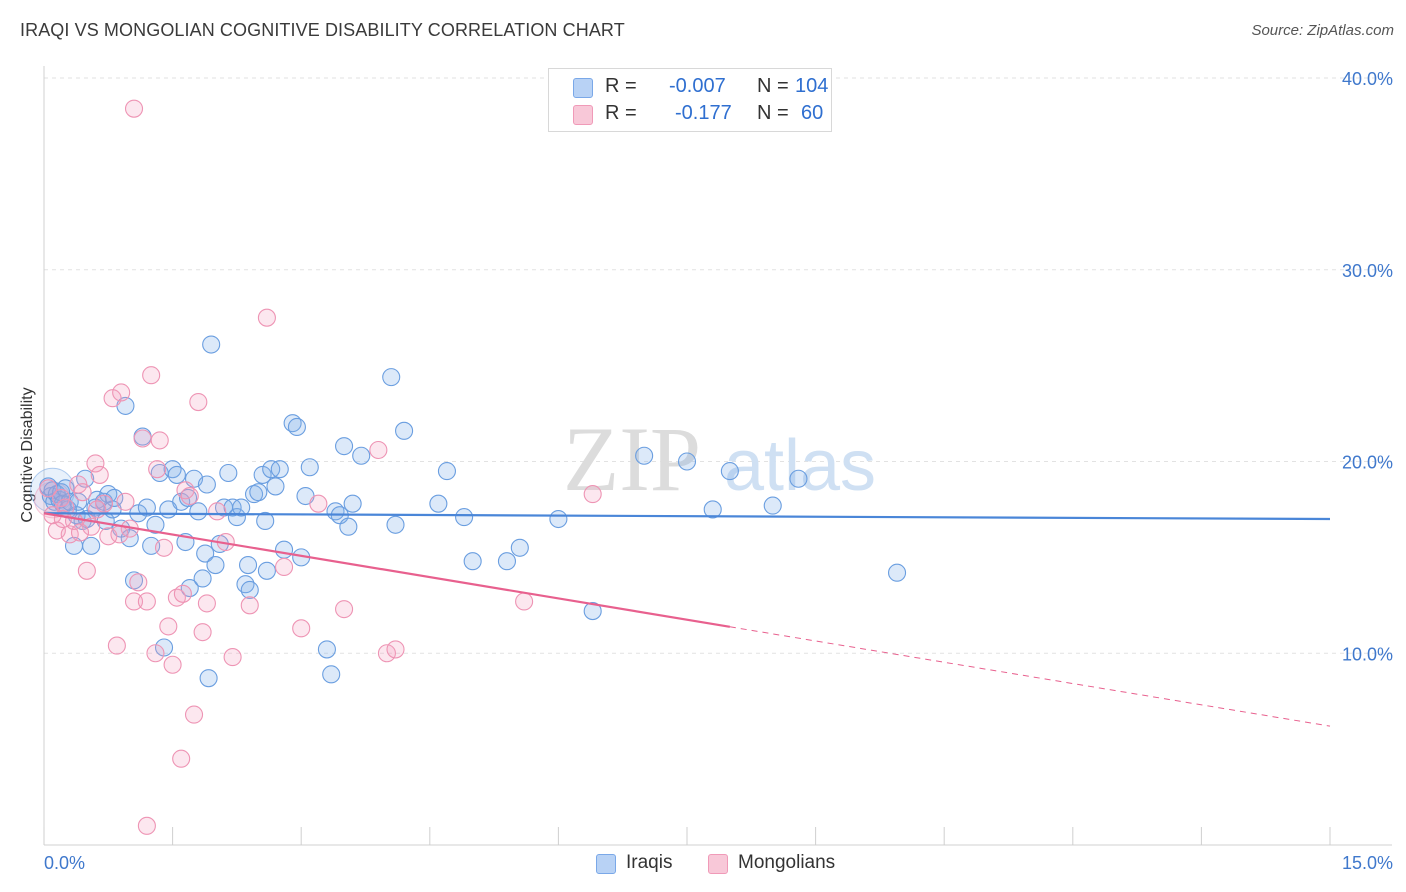  What do you see at coordinates (1367, 463) in the screenshot?
I see `y-tick-label: 20.0%` at bounding box center [1367, 463].